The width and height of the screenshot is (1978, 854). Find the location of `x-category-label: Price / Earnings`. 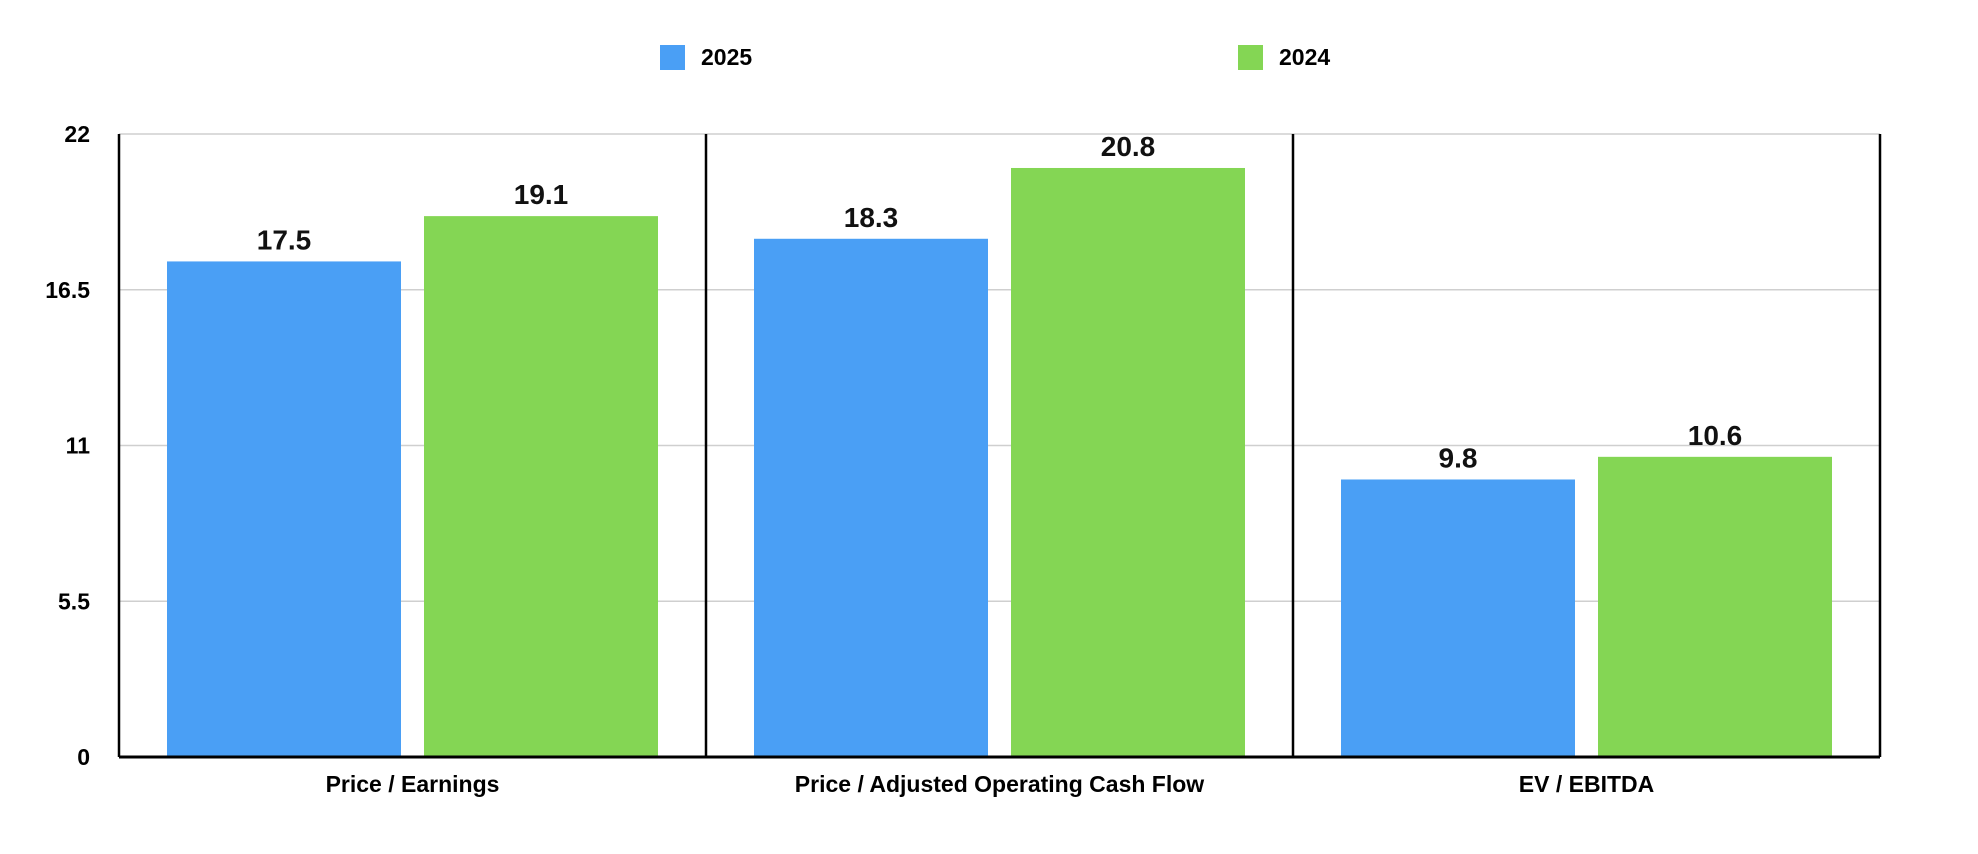

x-category-label: Price / Earnings is located at coordinates (413, 784).